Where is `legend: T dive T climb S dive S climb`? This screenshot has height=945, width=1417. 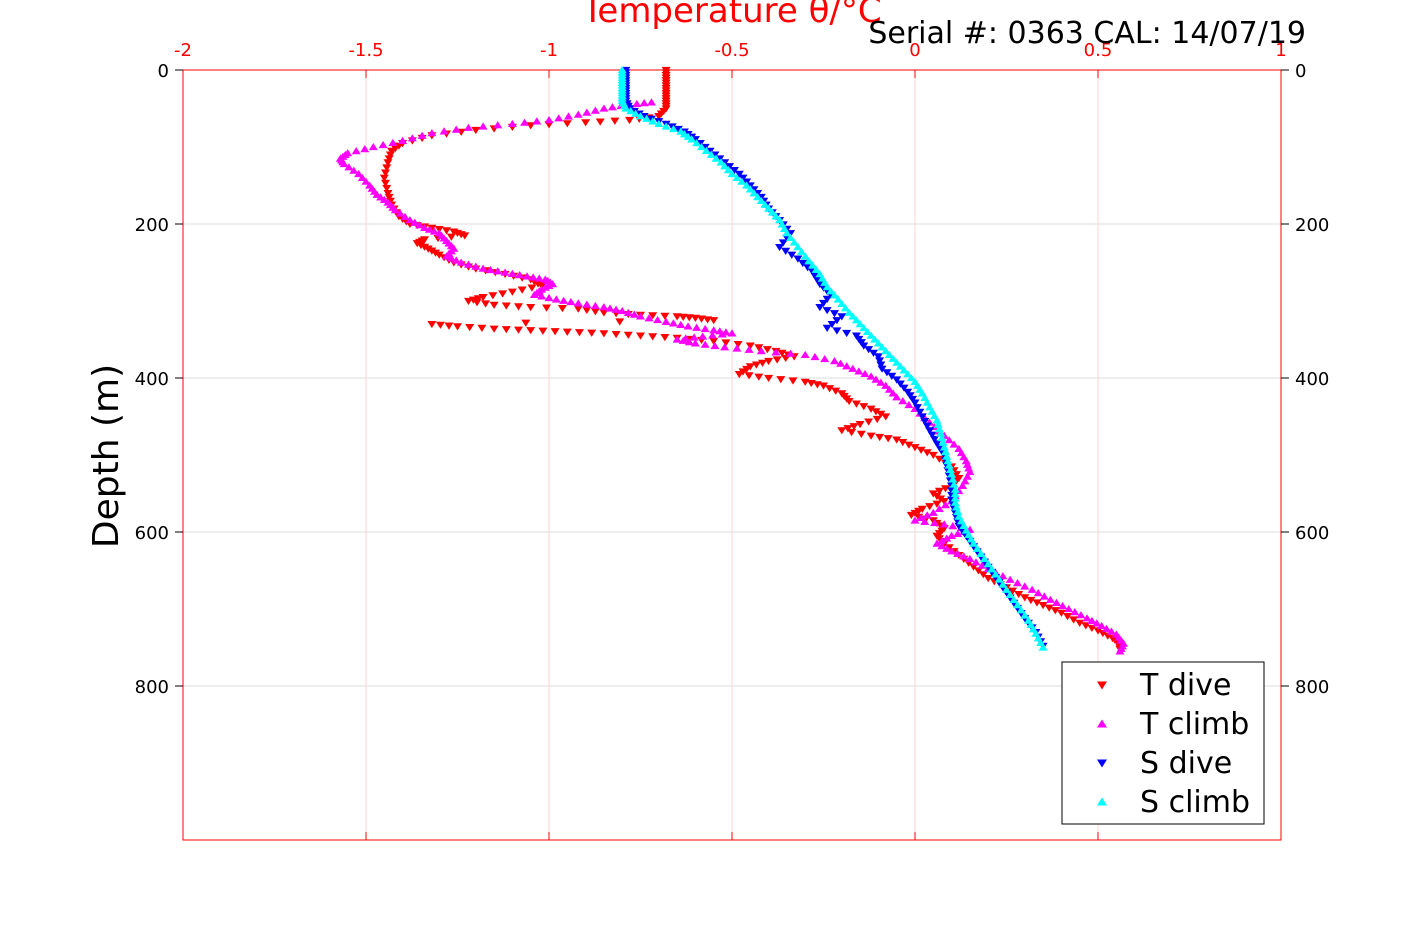
legend: T dive T climb S dive S climb is located at coordinates (1163, 743).